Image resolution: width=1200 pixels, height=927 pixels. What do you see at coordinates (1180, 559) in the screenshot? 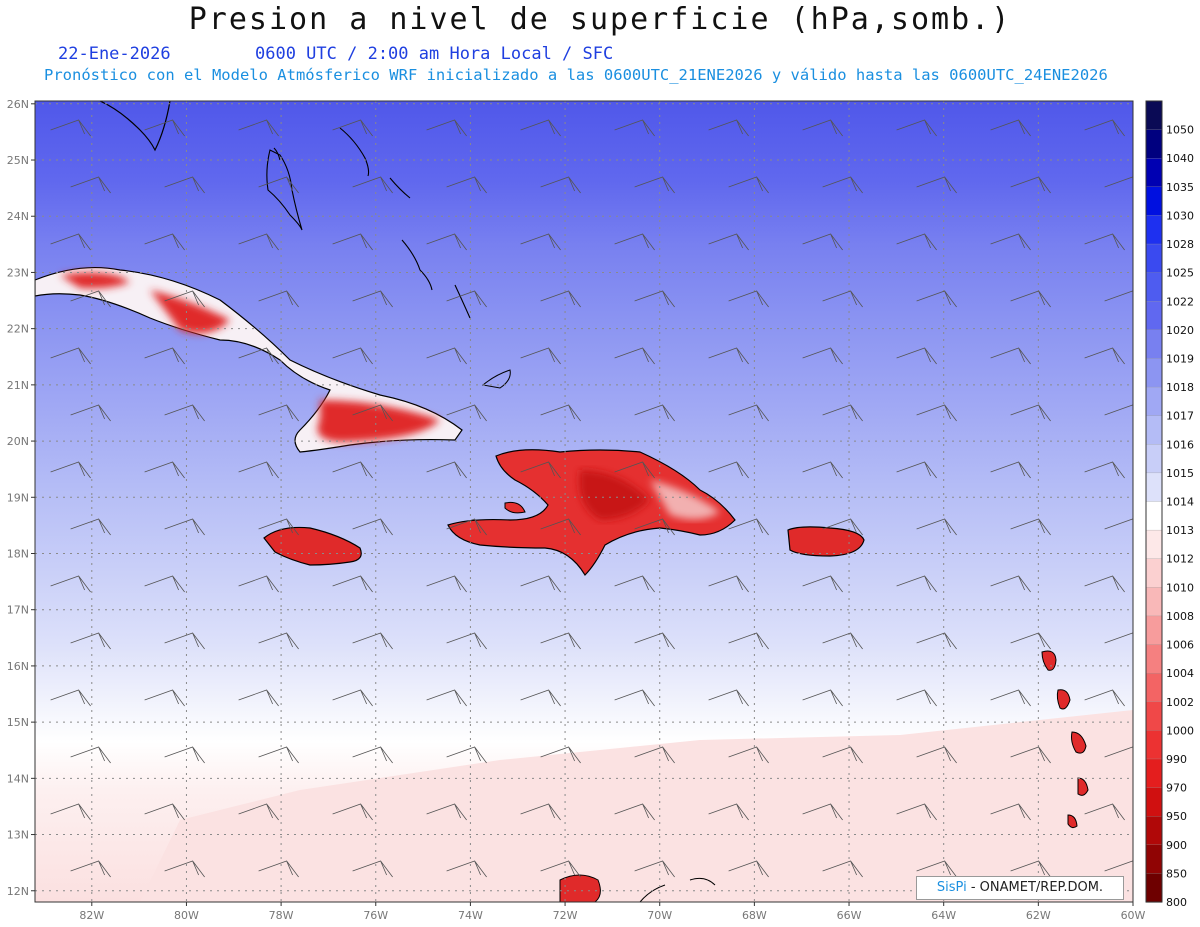
I see `colorbar-label: 1012` at bounding box center [1180, 559].